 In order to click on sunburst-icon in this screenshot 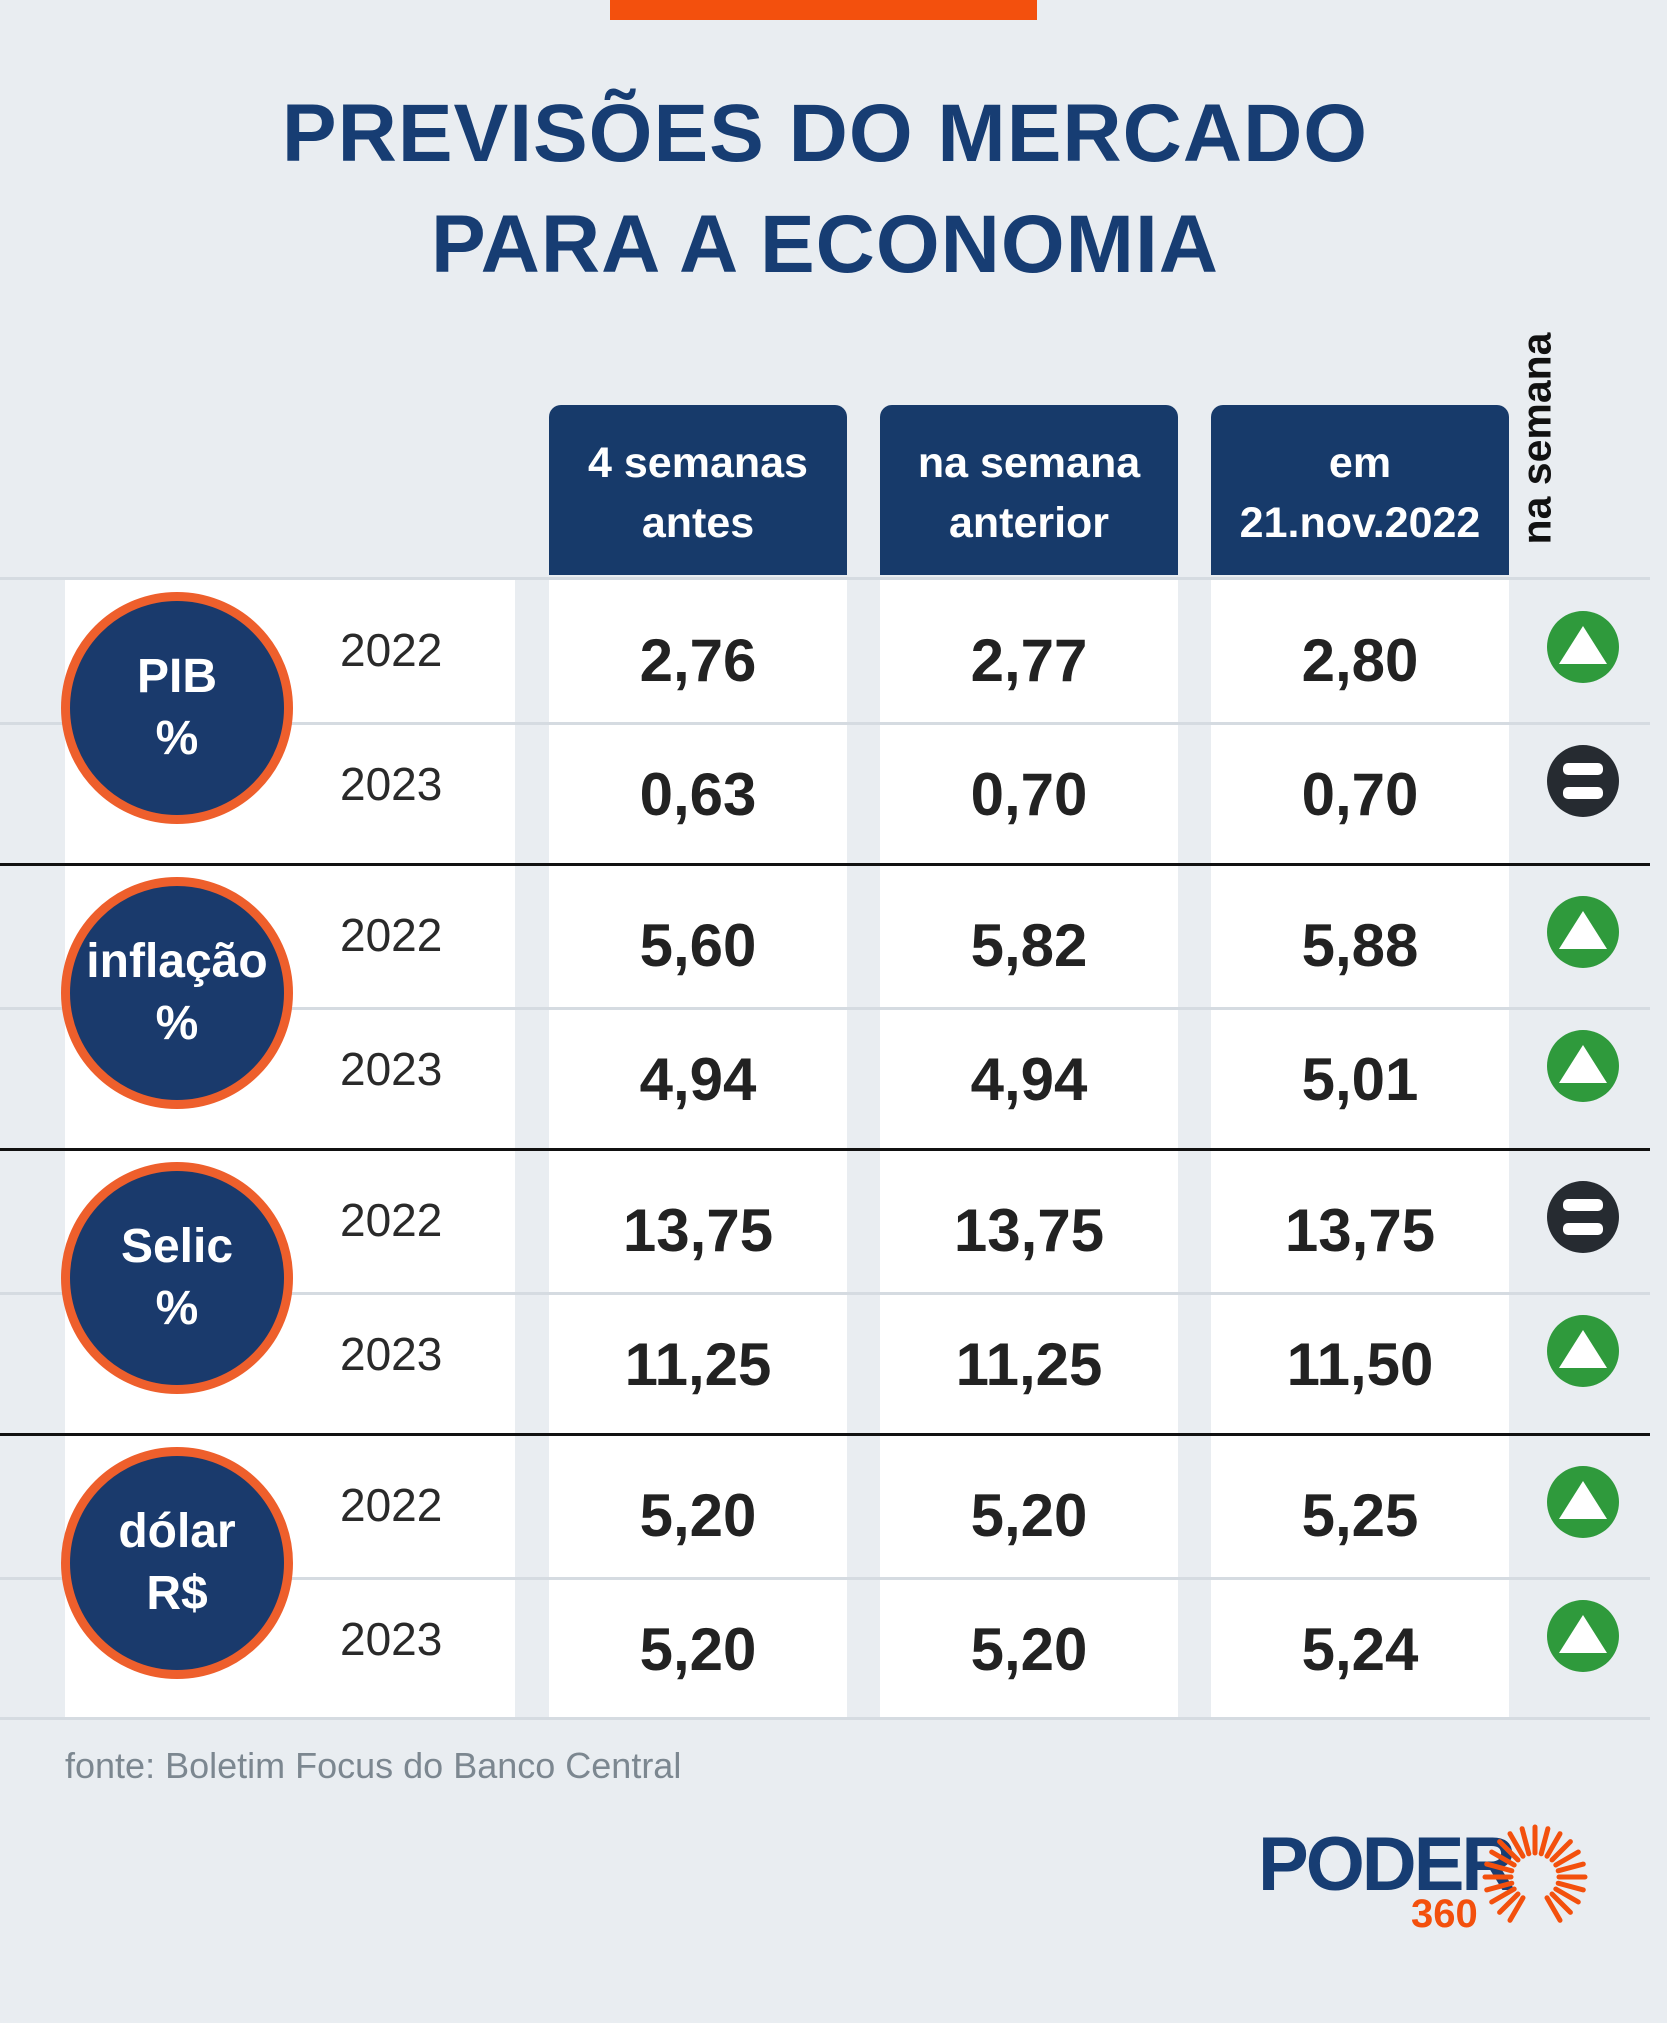, I will do `click(1535, 1873)`.